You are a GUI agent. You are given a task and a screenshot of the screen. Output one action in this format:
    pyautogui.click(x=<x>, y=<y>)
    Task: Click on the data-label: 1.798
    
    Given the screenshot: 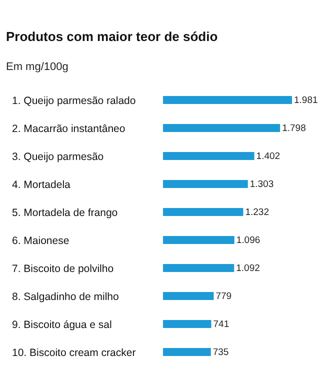 What is the action you would take?
    pyautogui.click(x=294, y=128)
    